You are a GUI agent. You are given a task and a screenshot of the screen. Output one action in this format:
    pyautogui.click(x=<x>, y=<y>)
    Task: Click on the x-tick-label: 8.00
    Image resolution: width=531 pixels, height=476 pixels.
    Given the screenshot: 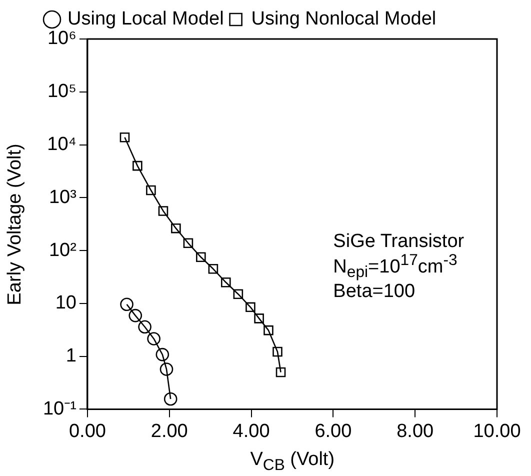 What is the action you would take?
    pyautogui.click(x=415, y=431)
    